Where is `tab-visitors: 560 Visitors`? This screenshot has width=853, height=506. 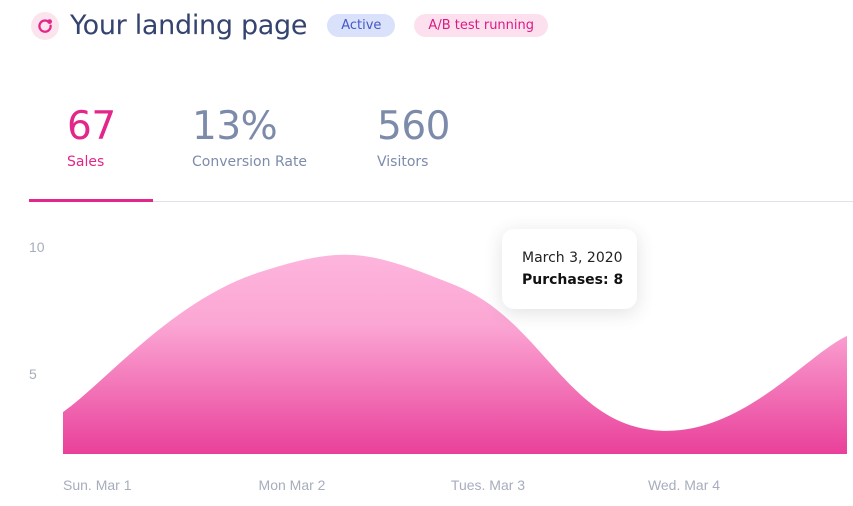
tab-visitors: 560 Visitors is located at coordinates (413, 137).